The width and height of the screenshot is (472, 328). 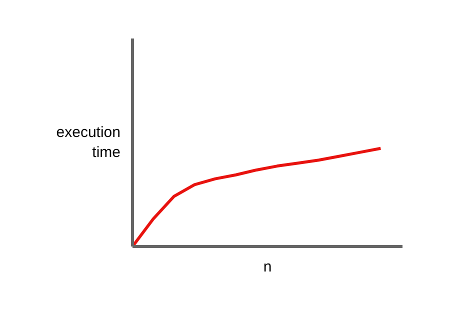 What do you see at coordinates (267, 267) in the screenshot?
I see `x-axis-title: n` at bounding box center [267, 267].